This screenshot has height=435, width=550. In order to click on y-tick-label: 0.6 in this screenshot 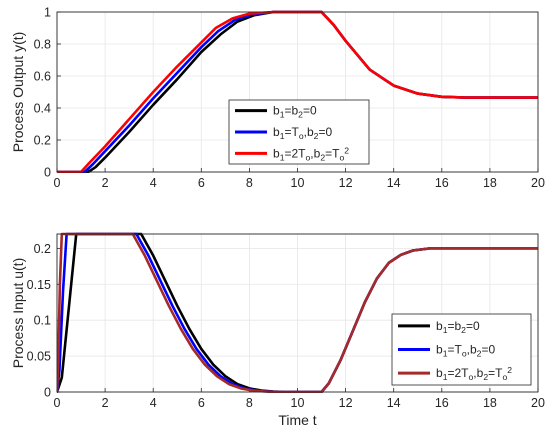, I will do `click(42, 77)`.